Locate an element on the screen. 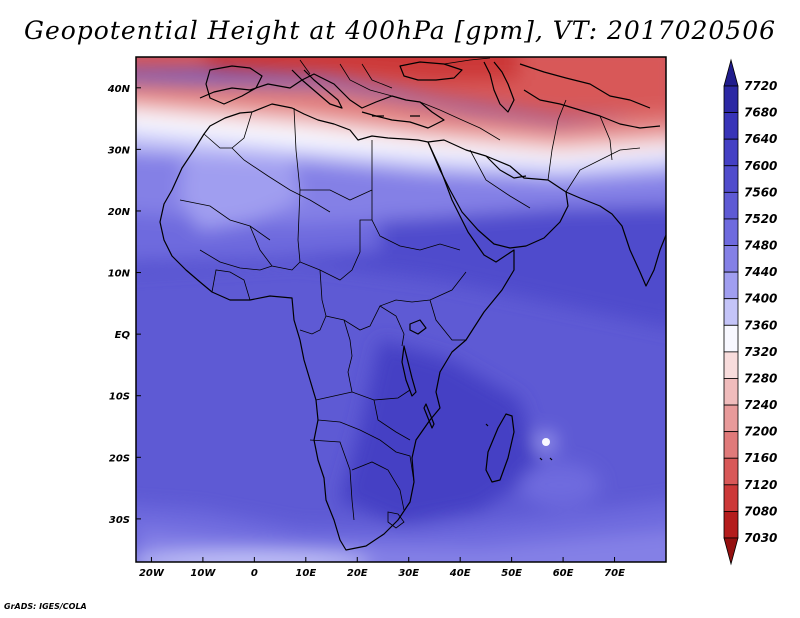  x-tick-label: 30E is located at coordinates (408, 573).